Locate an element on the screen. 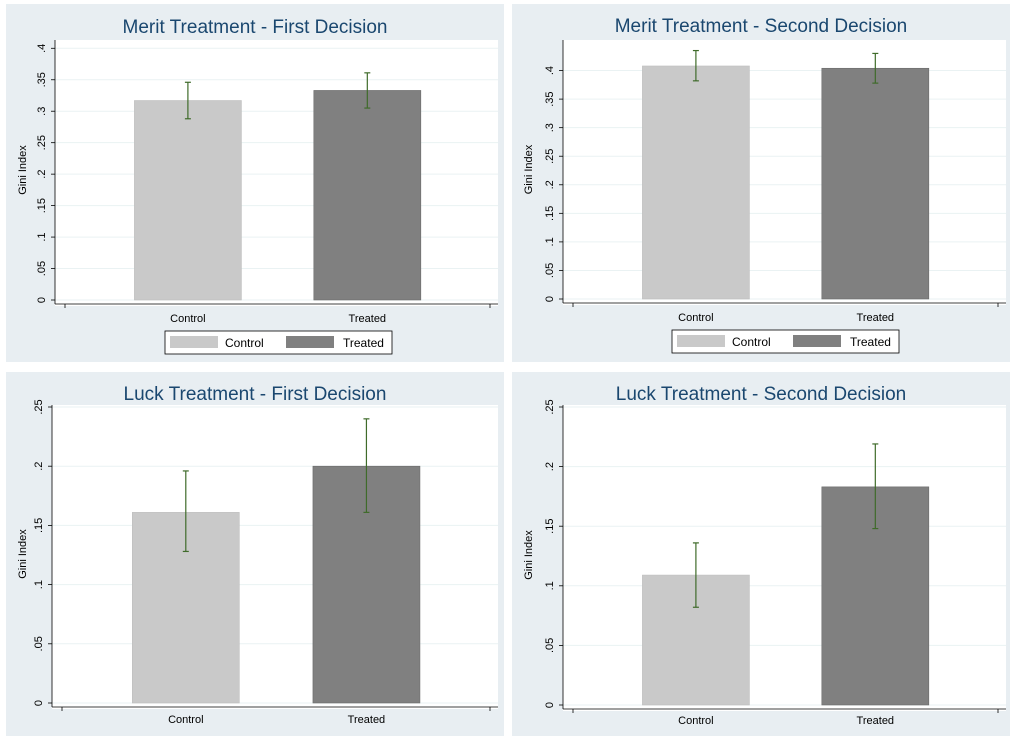  chart-title: Merit Treatment - First Decision is located at coordinates (255, 27).